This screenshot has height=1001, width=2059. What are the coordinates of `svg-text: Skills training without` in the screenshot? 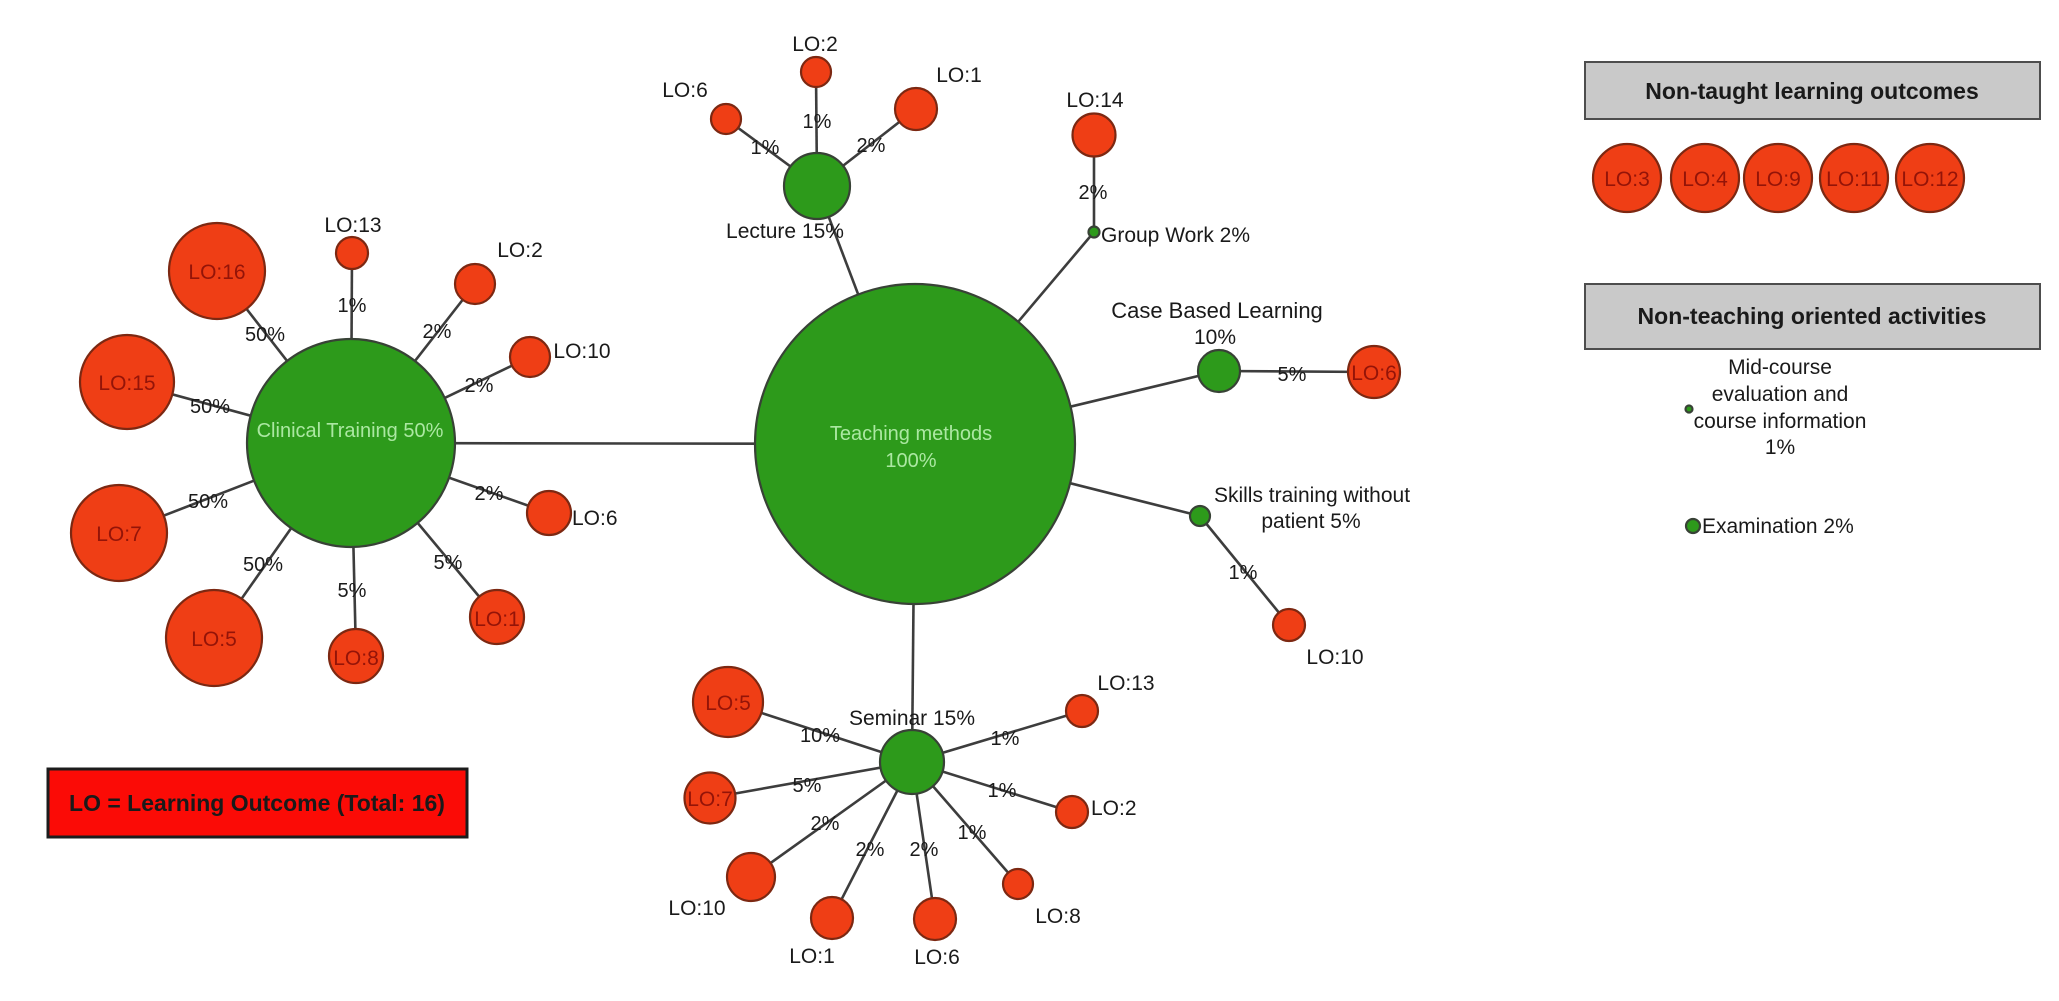 It's located at (1312, 495).